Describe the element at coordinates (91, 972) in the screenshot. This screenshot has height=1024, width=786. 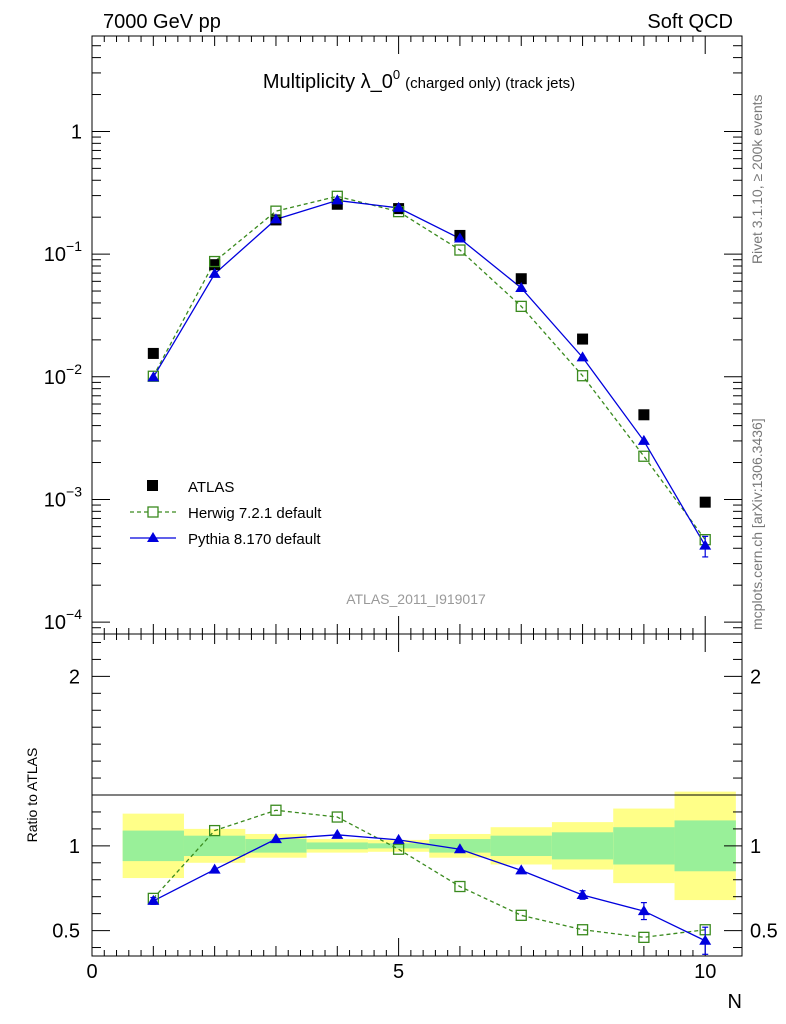
I see `ratio-x-tick-label: 0` at that location.